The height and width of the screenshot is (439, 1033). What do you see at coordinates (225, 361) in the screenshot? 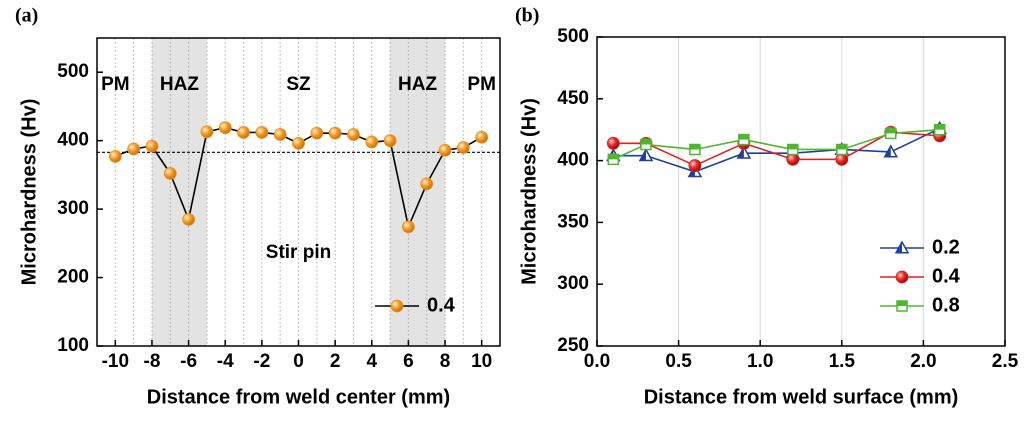
I see `x-tick-label: -4` at bounding box center [225, 361].